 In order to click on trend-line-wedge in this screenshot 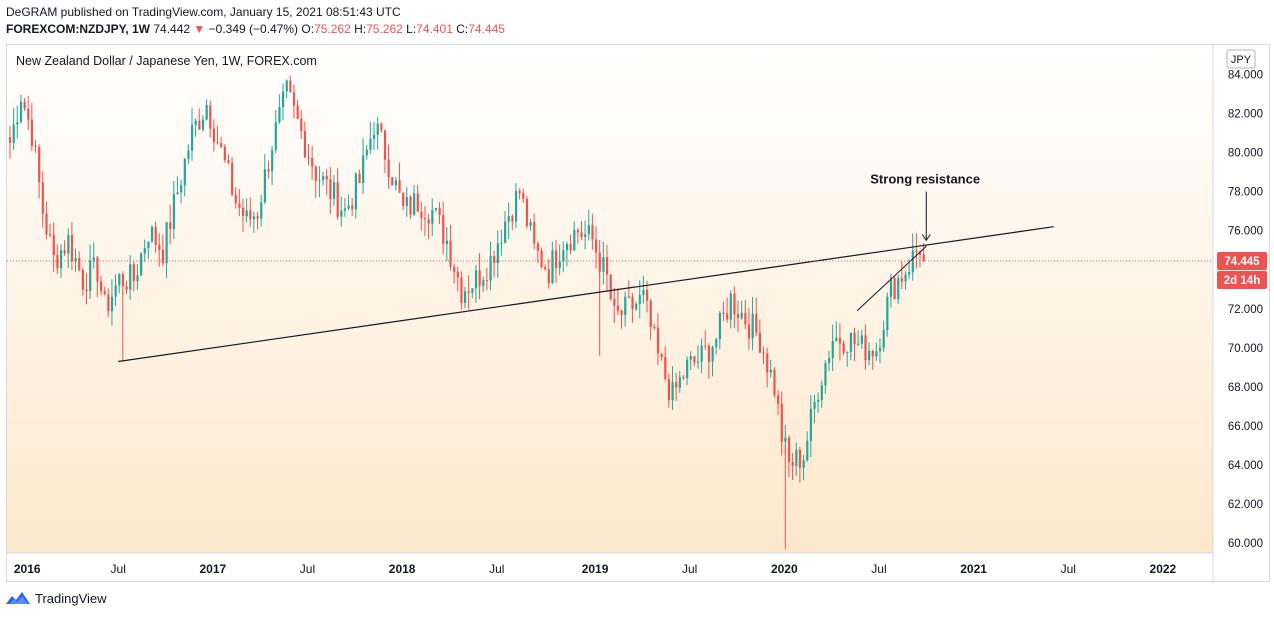, I will do `click(891, 278)`.